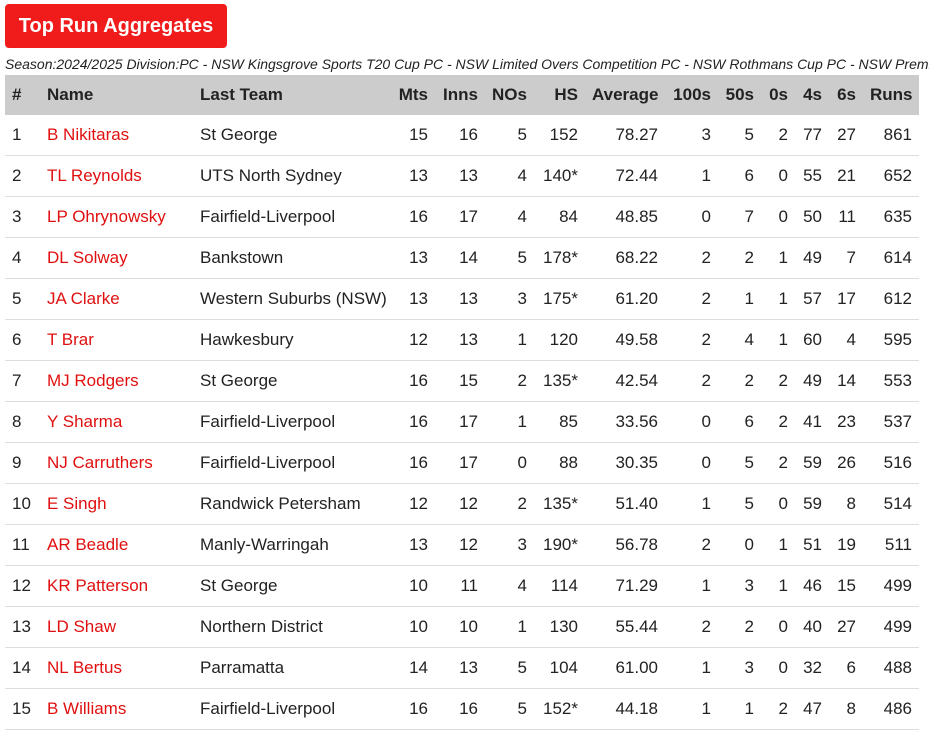 The width and height of the screenshot is (929, 737). I want to click on table-cell: 135*, so click(559, 504).